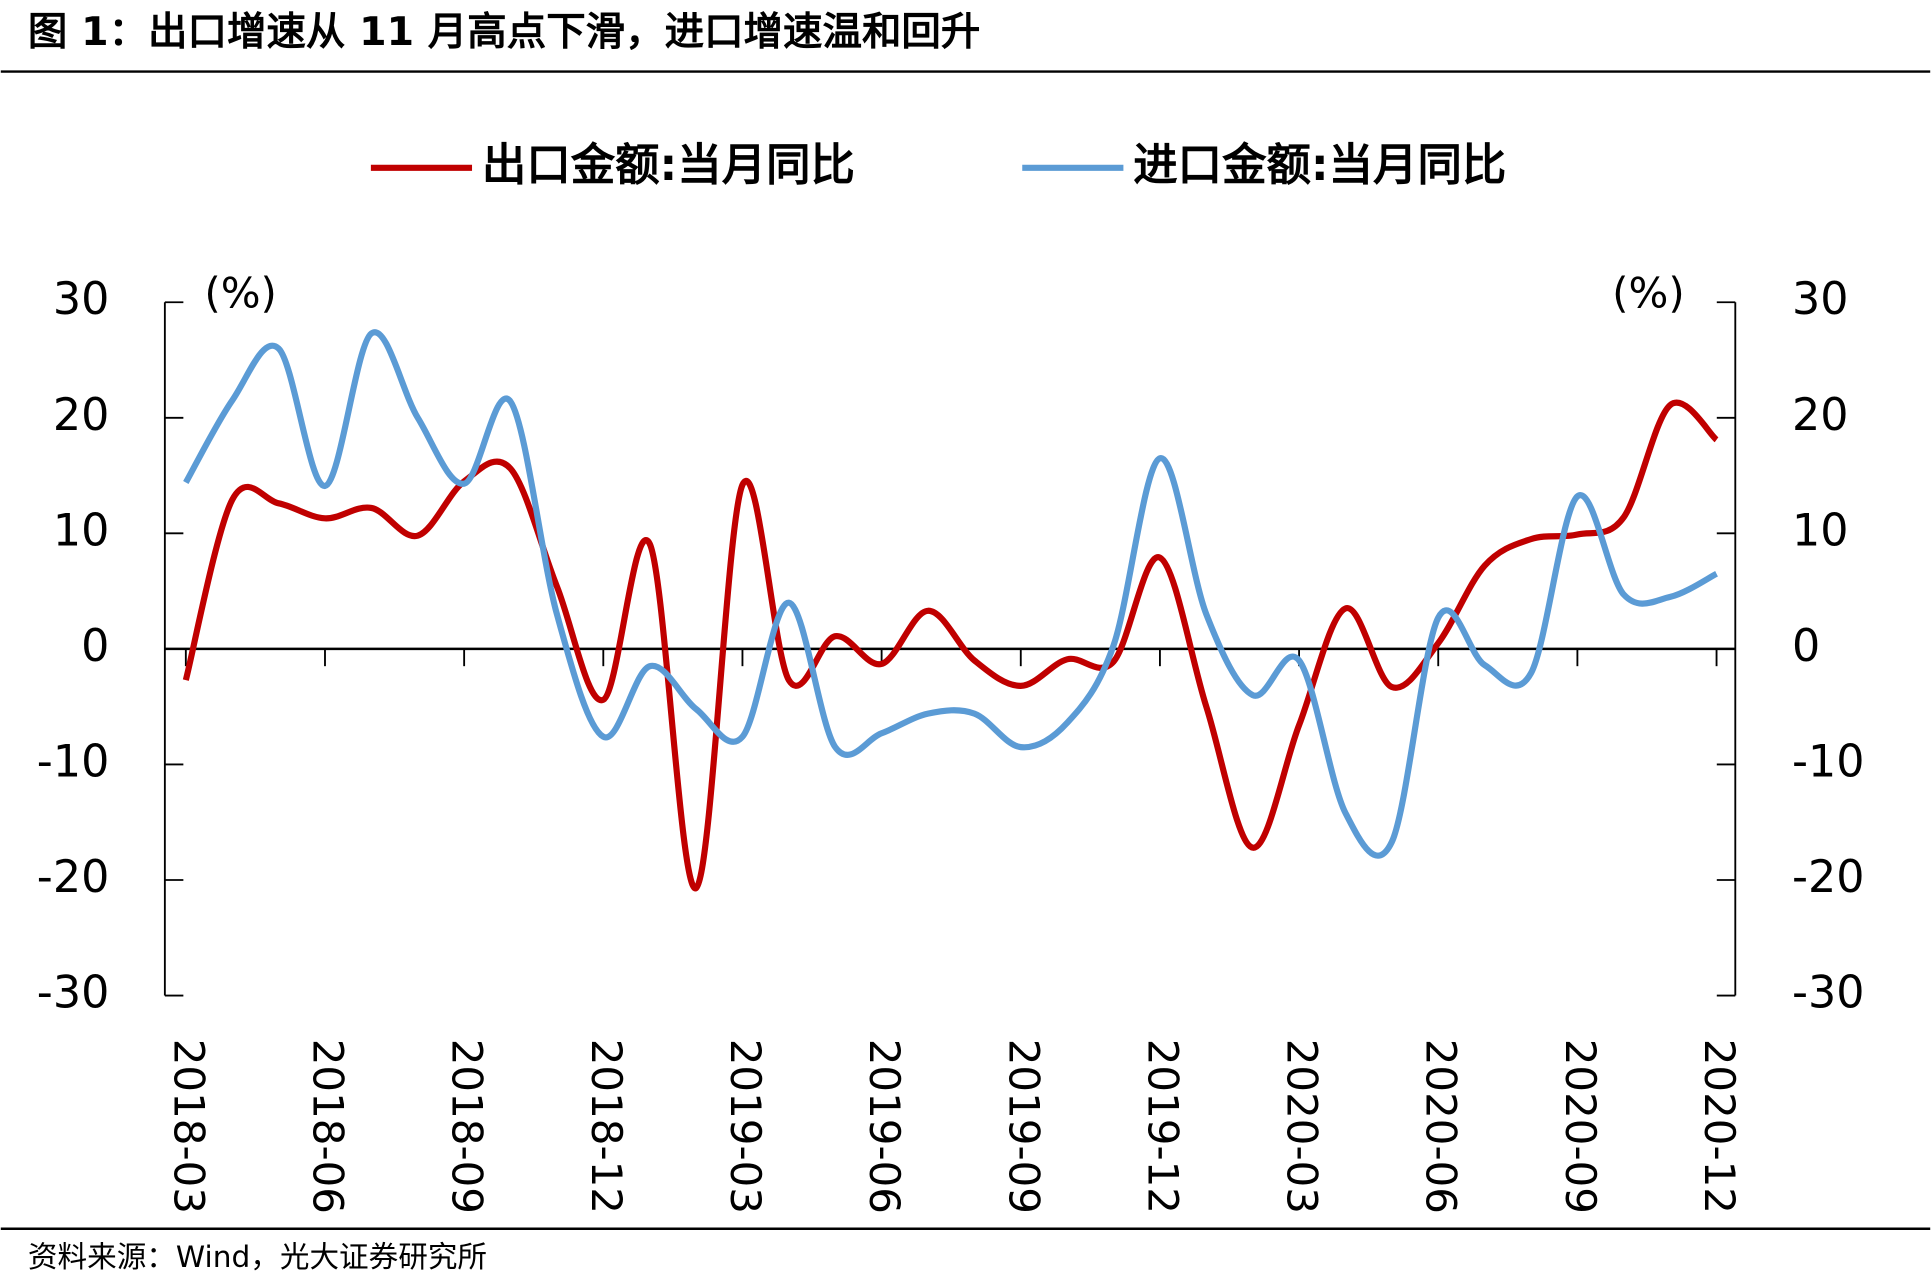 The image size is (1931, 1283). I want to click on y2-tick-label: 20, so click(1820, 415).